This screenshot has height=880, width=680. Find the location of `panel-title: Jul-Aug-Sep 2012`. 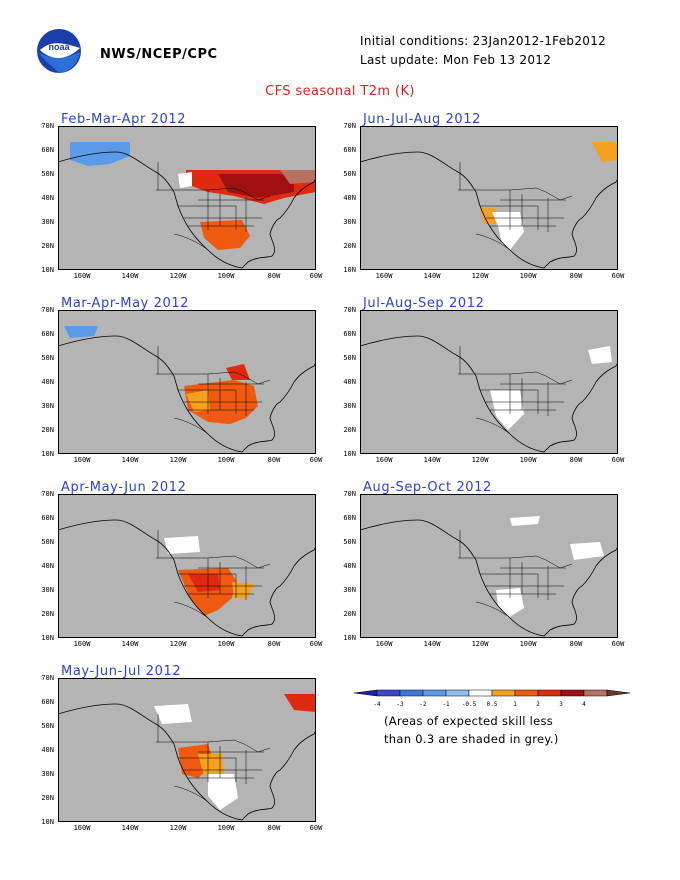

panel-title: Jul-Aug-Sep 2012 is located at coordinates (424, 303).